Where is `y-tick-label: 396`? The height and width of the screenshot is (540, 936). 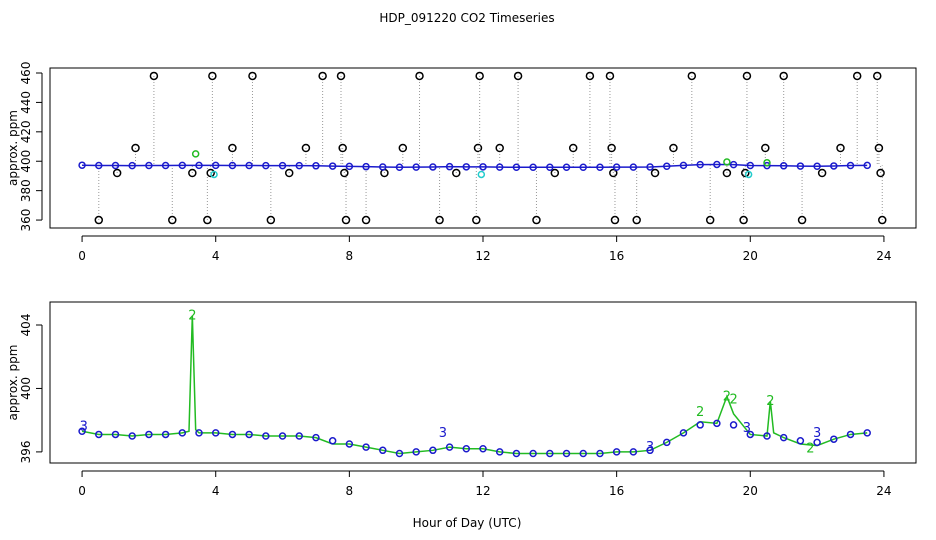
y-tick-label: 396 is located at coordinates (26, 451).